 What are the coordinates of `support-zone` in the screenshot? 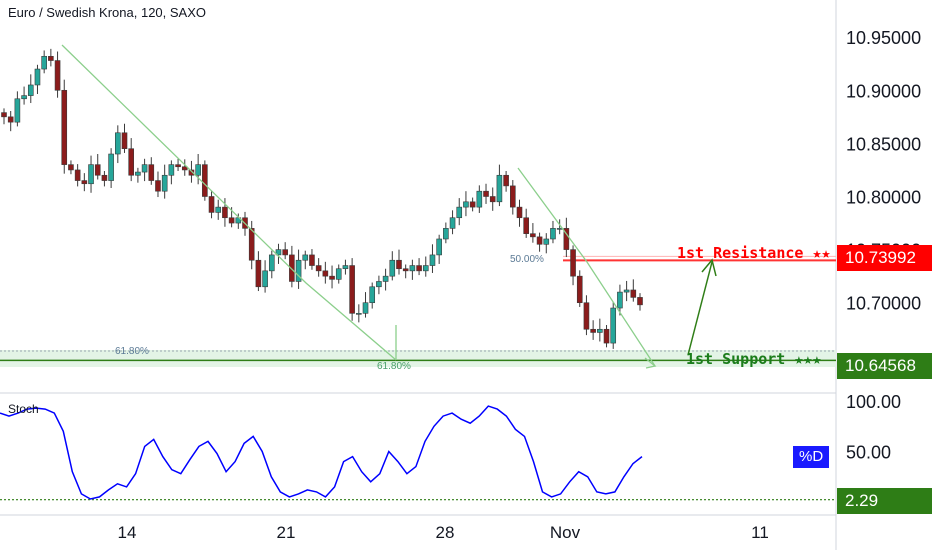 It's located at (418, 358).